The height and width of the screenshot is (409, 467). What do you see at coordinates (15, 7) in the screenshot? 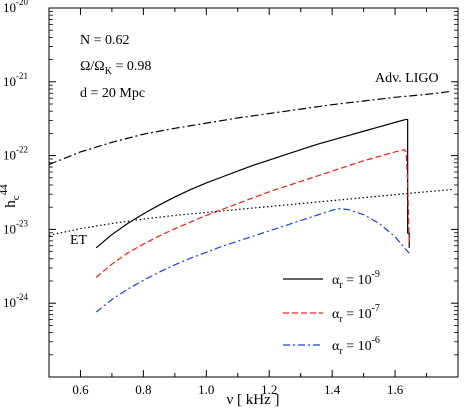
I see `y-tick-label: 10-20` at bounding box center [15, 7].